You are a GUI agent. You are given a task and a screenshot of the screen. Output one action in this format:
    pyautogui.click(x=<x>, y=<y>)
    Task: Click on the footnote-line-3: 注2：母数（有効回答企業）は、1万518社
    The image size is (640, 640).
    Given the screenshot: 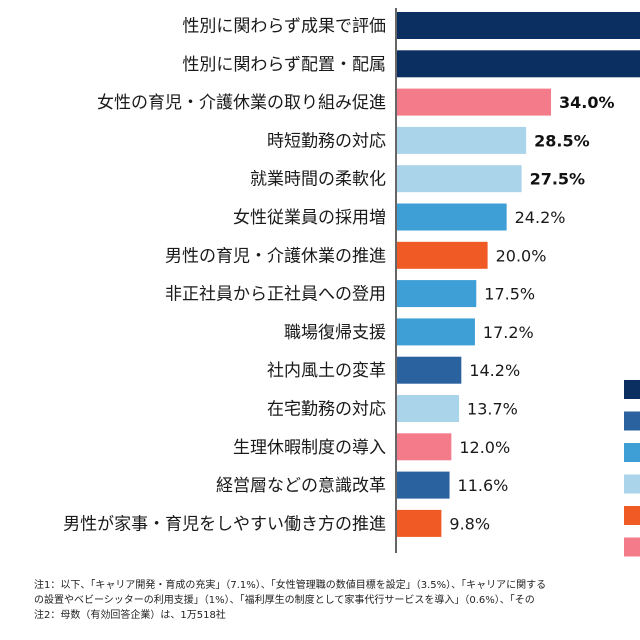 What is the action you would take?
    pyautogui.click(x=130, y=615)
    